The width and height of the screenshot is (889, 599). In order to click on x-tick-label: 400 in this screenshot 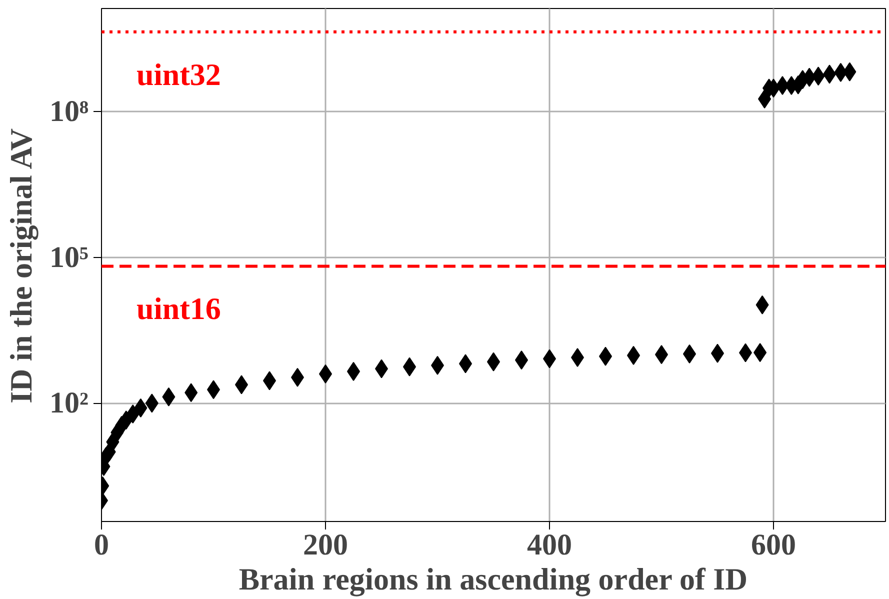, I will do `click(549, 545)`.